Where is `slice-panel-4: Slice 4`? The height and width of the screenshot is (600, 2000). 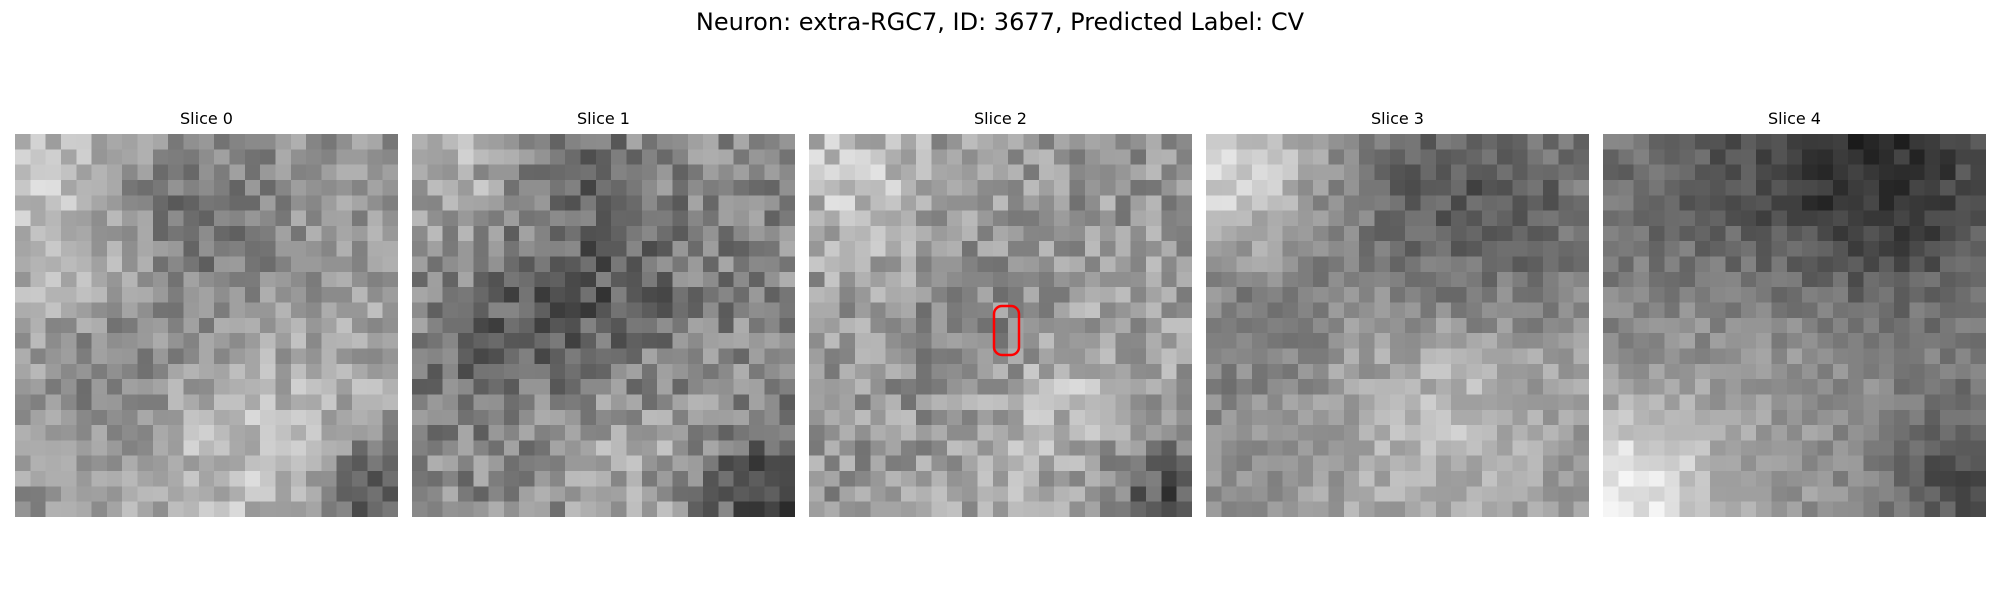 slice-panel-4: Slice 4 is located at coordinates (1794, 119).